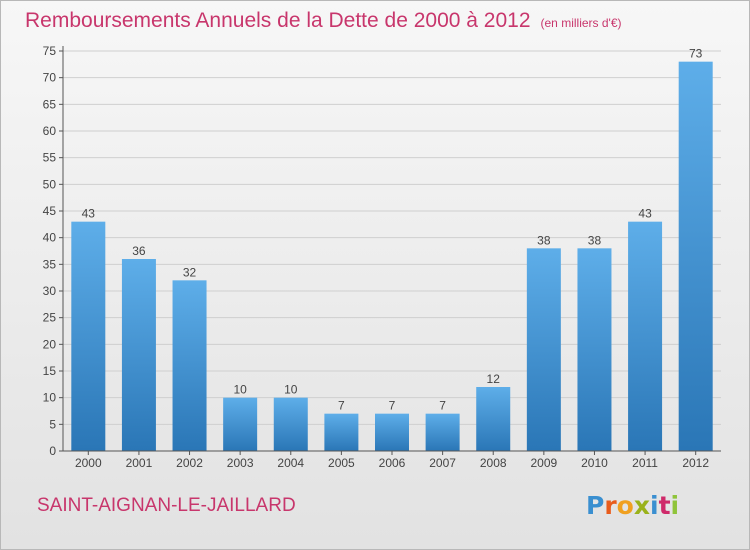  I want to click on data-label: 73, so click(696, 54).